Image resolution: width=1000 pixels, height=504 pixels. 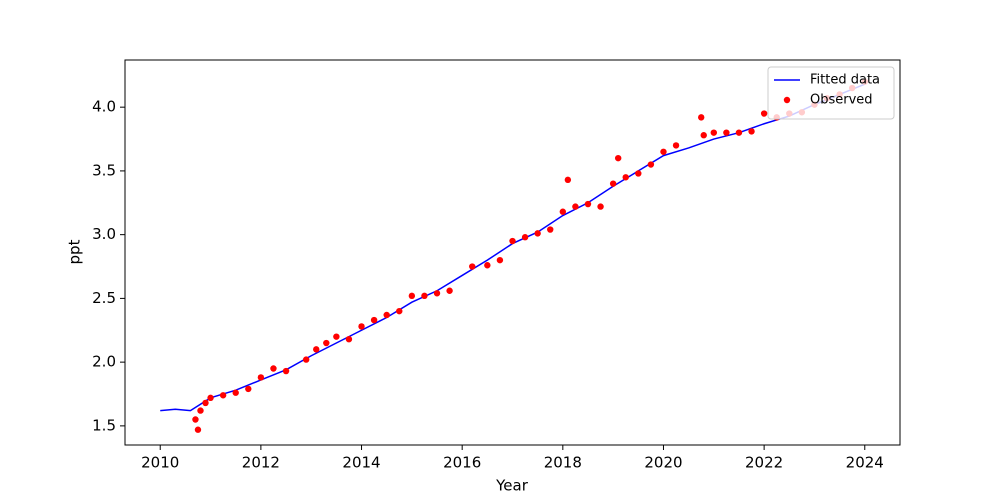 What do you see at coordinates (512, 486) in the screenshot?
I see `x-axis-label: Year` at bounding box center [512, 486].